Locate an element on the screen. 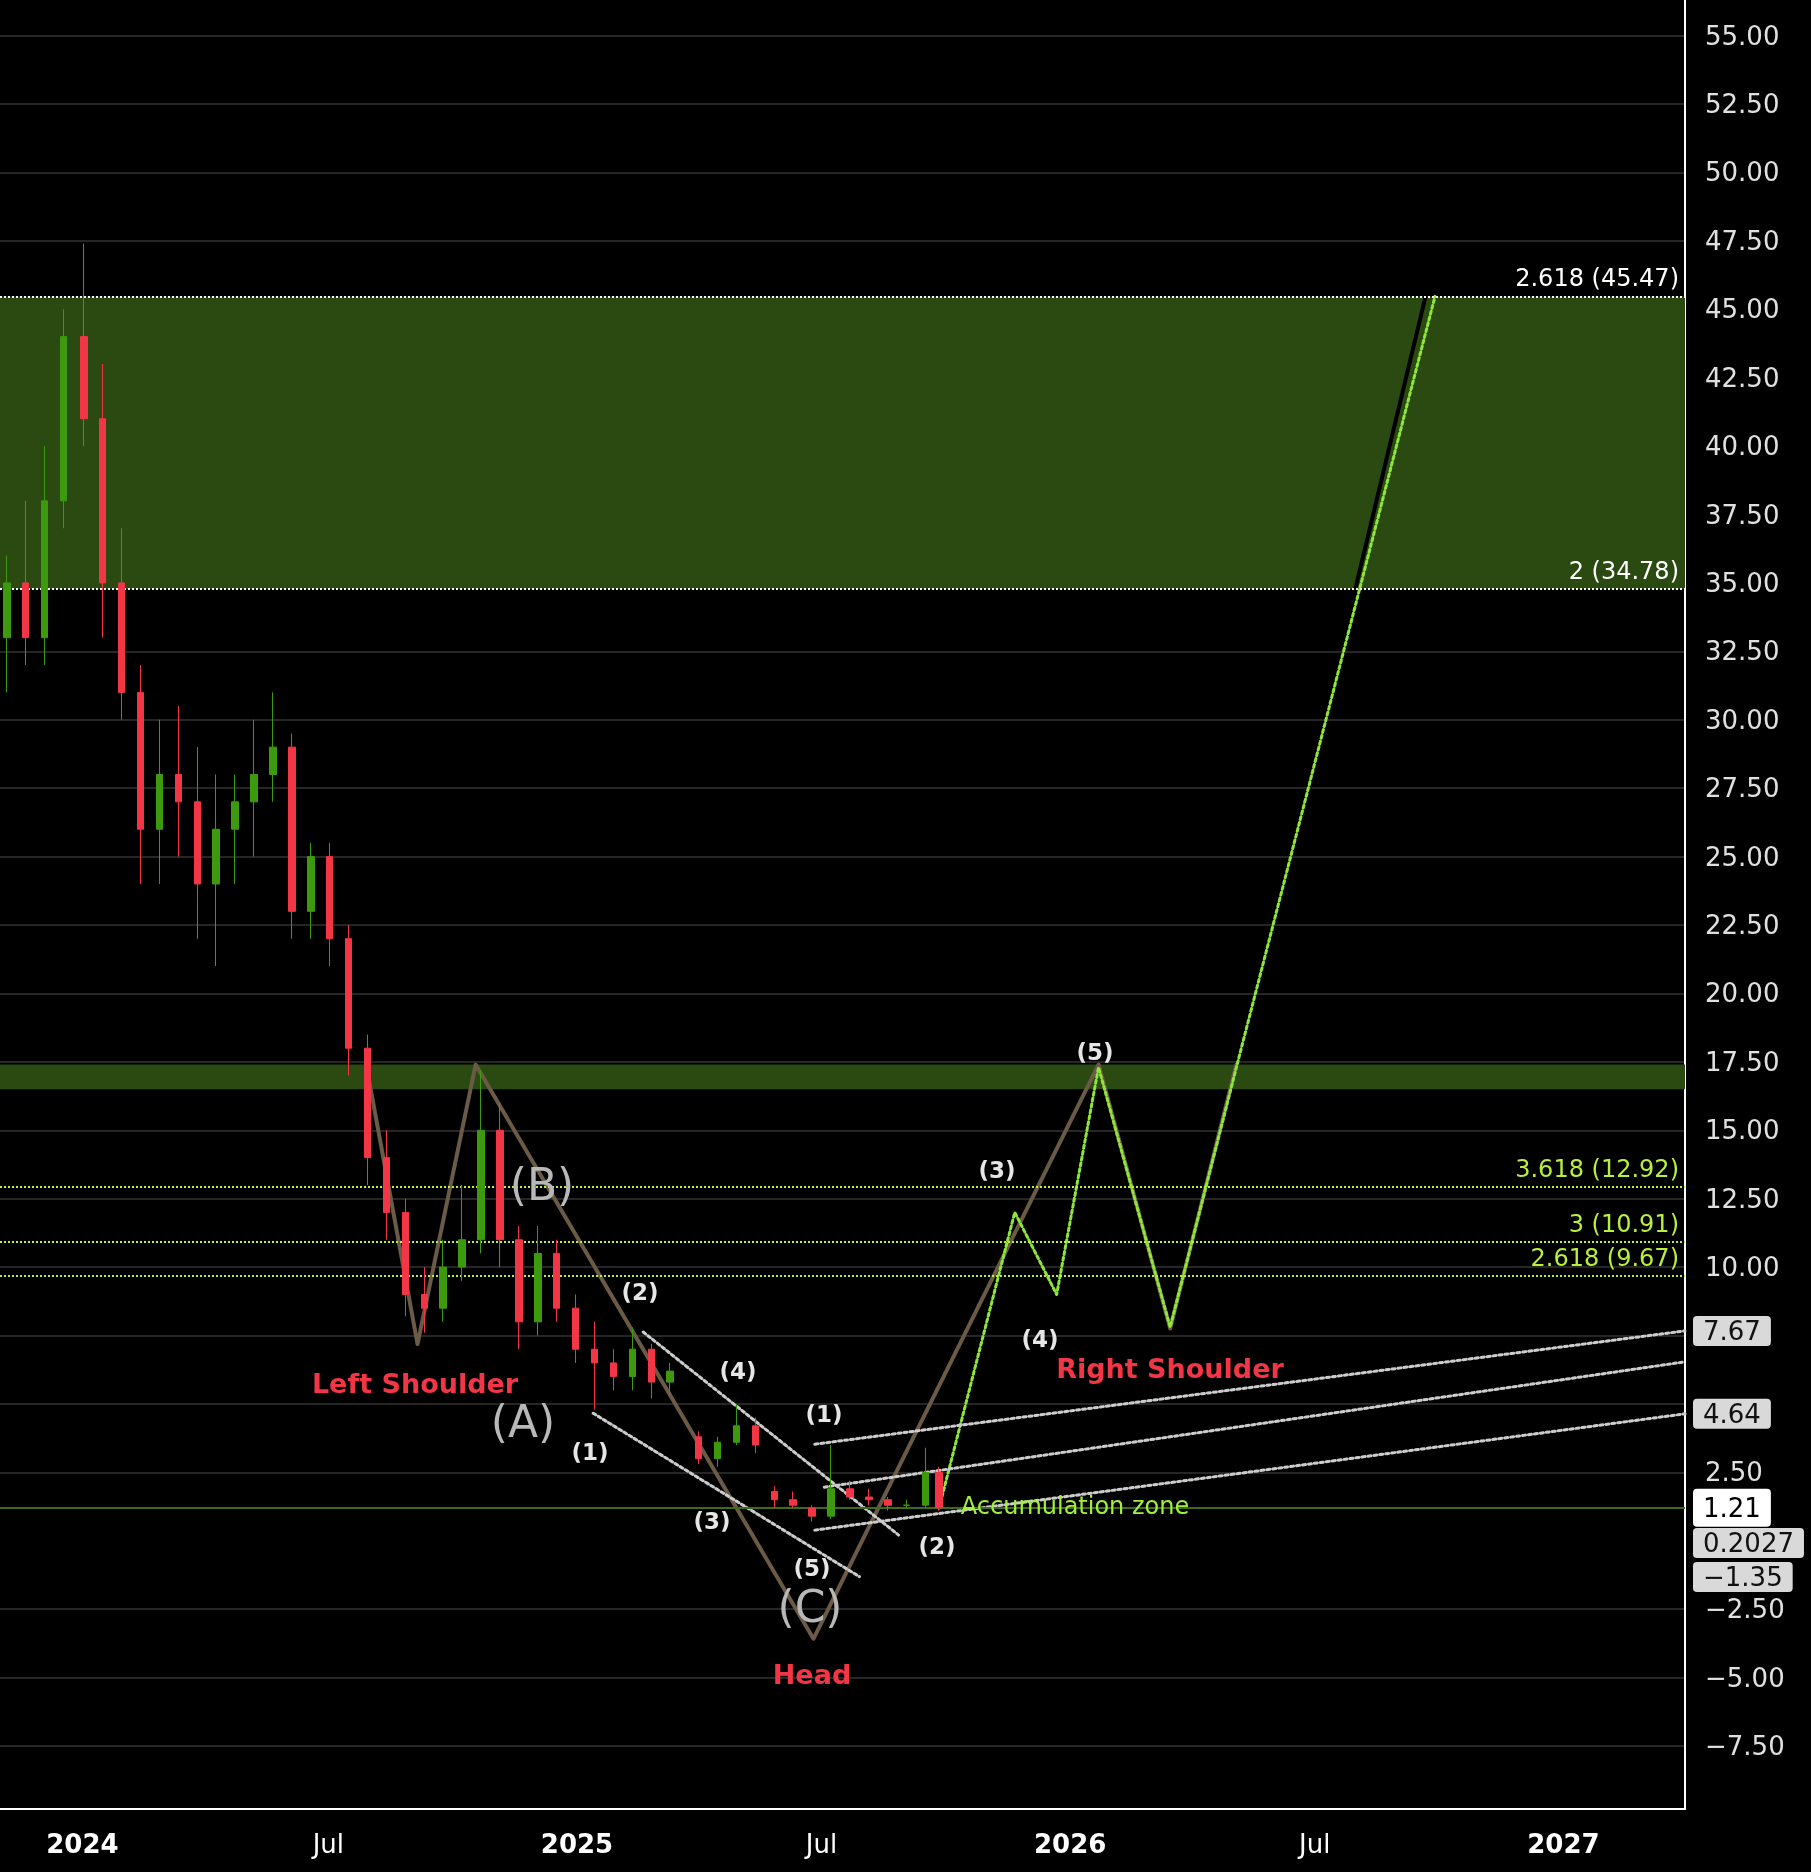  x-tick-label: 2027 is located at coordinates (1563, 1844).